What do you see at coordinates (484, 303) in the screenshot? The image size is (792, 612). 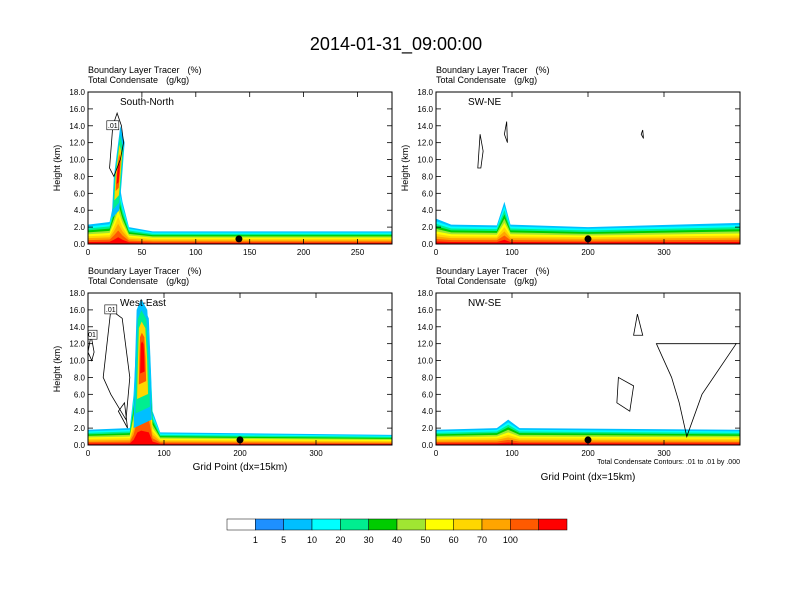 I see `panel-label: NW-SE` at bounding box center [484, 303].